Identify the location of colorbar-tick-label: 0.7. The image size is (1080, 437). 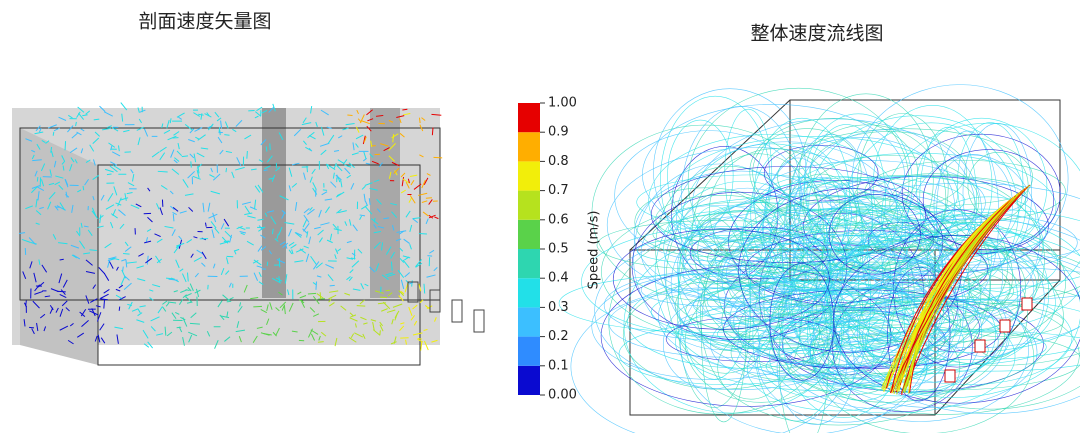
(558, 190).